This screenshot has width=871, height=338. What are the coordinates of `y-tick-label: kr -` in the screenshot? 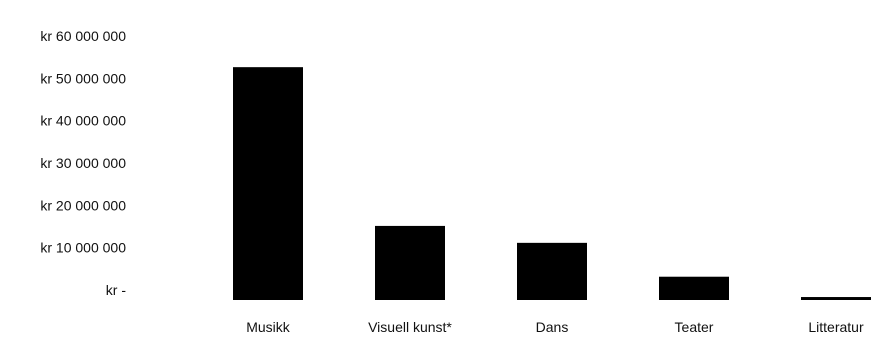 It's located at (116, 290).